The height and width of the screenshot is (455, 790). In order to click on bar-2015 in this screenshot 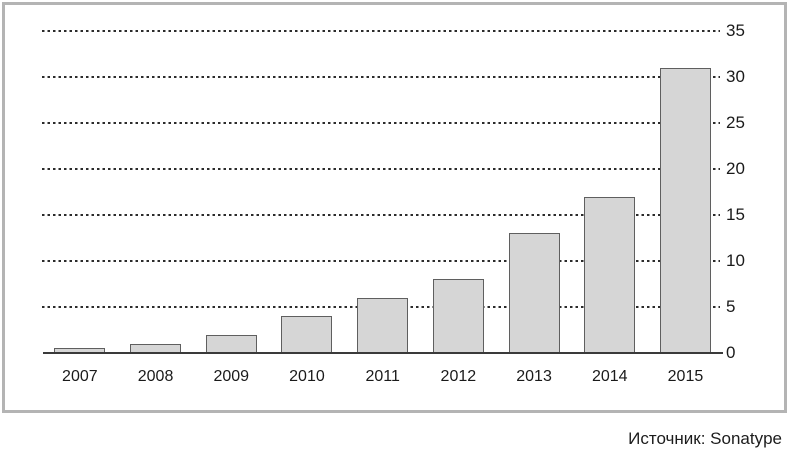, I will do `click(685, 210)`.